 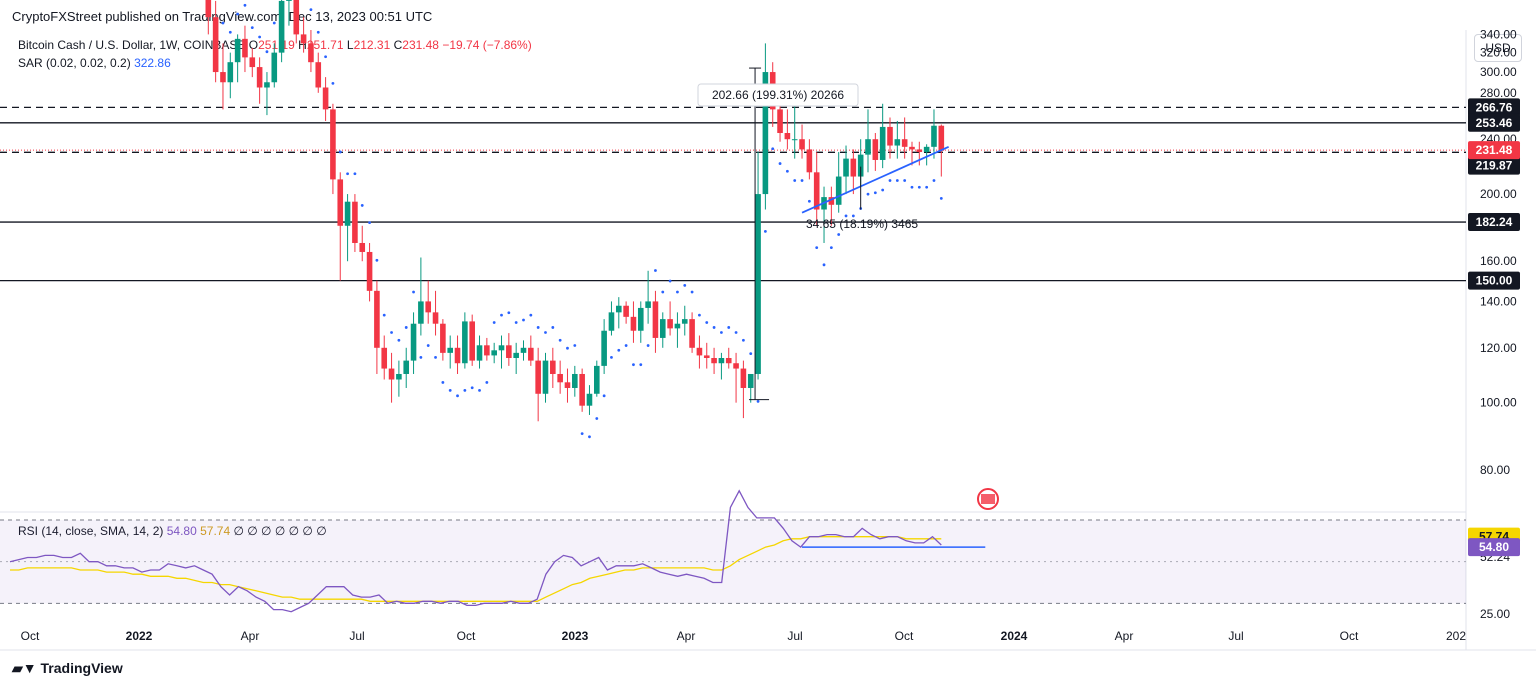 I want to click on currency-button: USD, so click(x=1498, y=48).